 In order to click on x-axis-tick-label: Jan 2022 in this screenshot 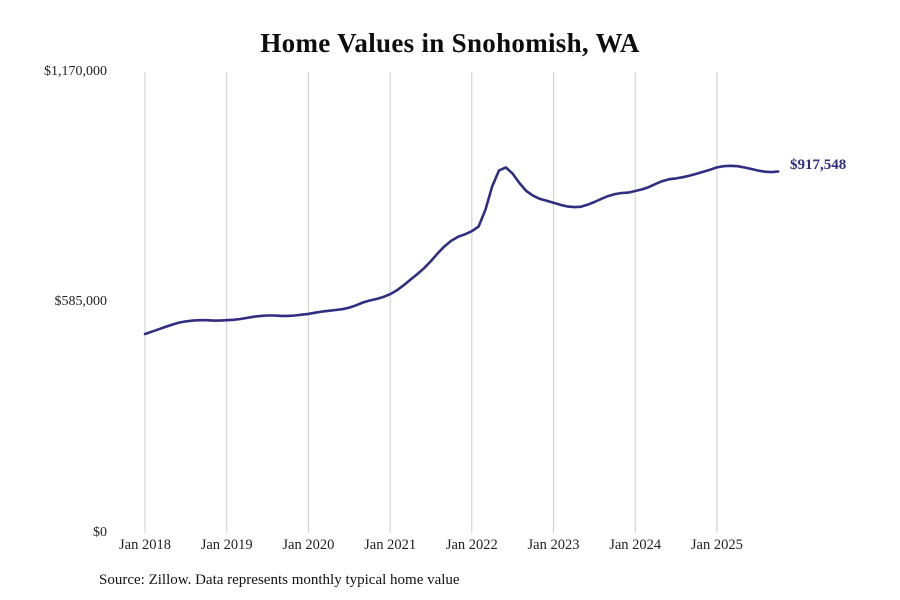, I will do `click(471, 545)`.